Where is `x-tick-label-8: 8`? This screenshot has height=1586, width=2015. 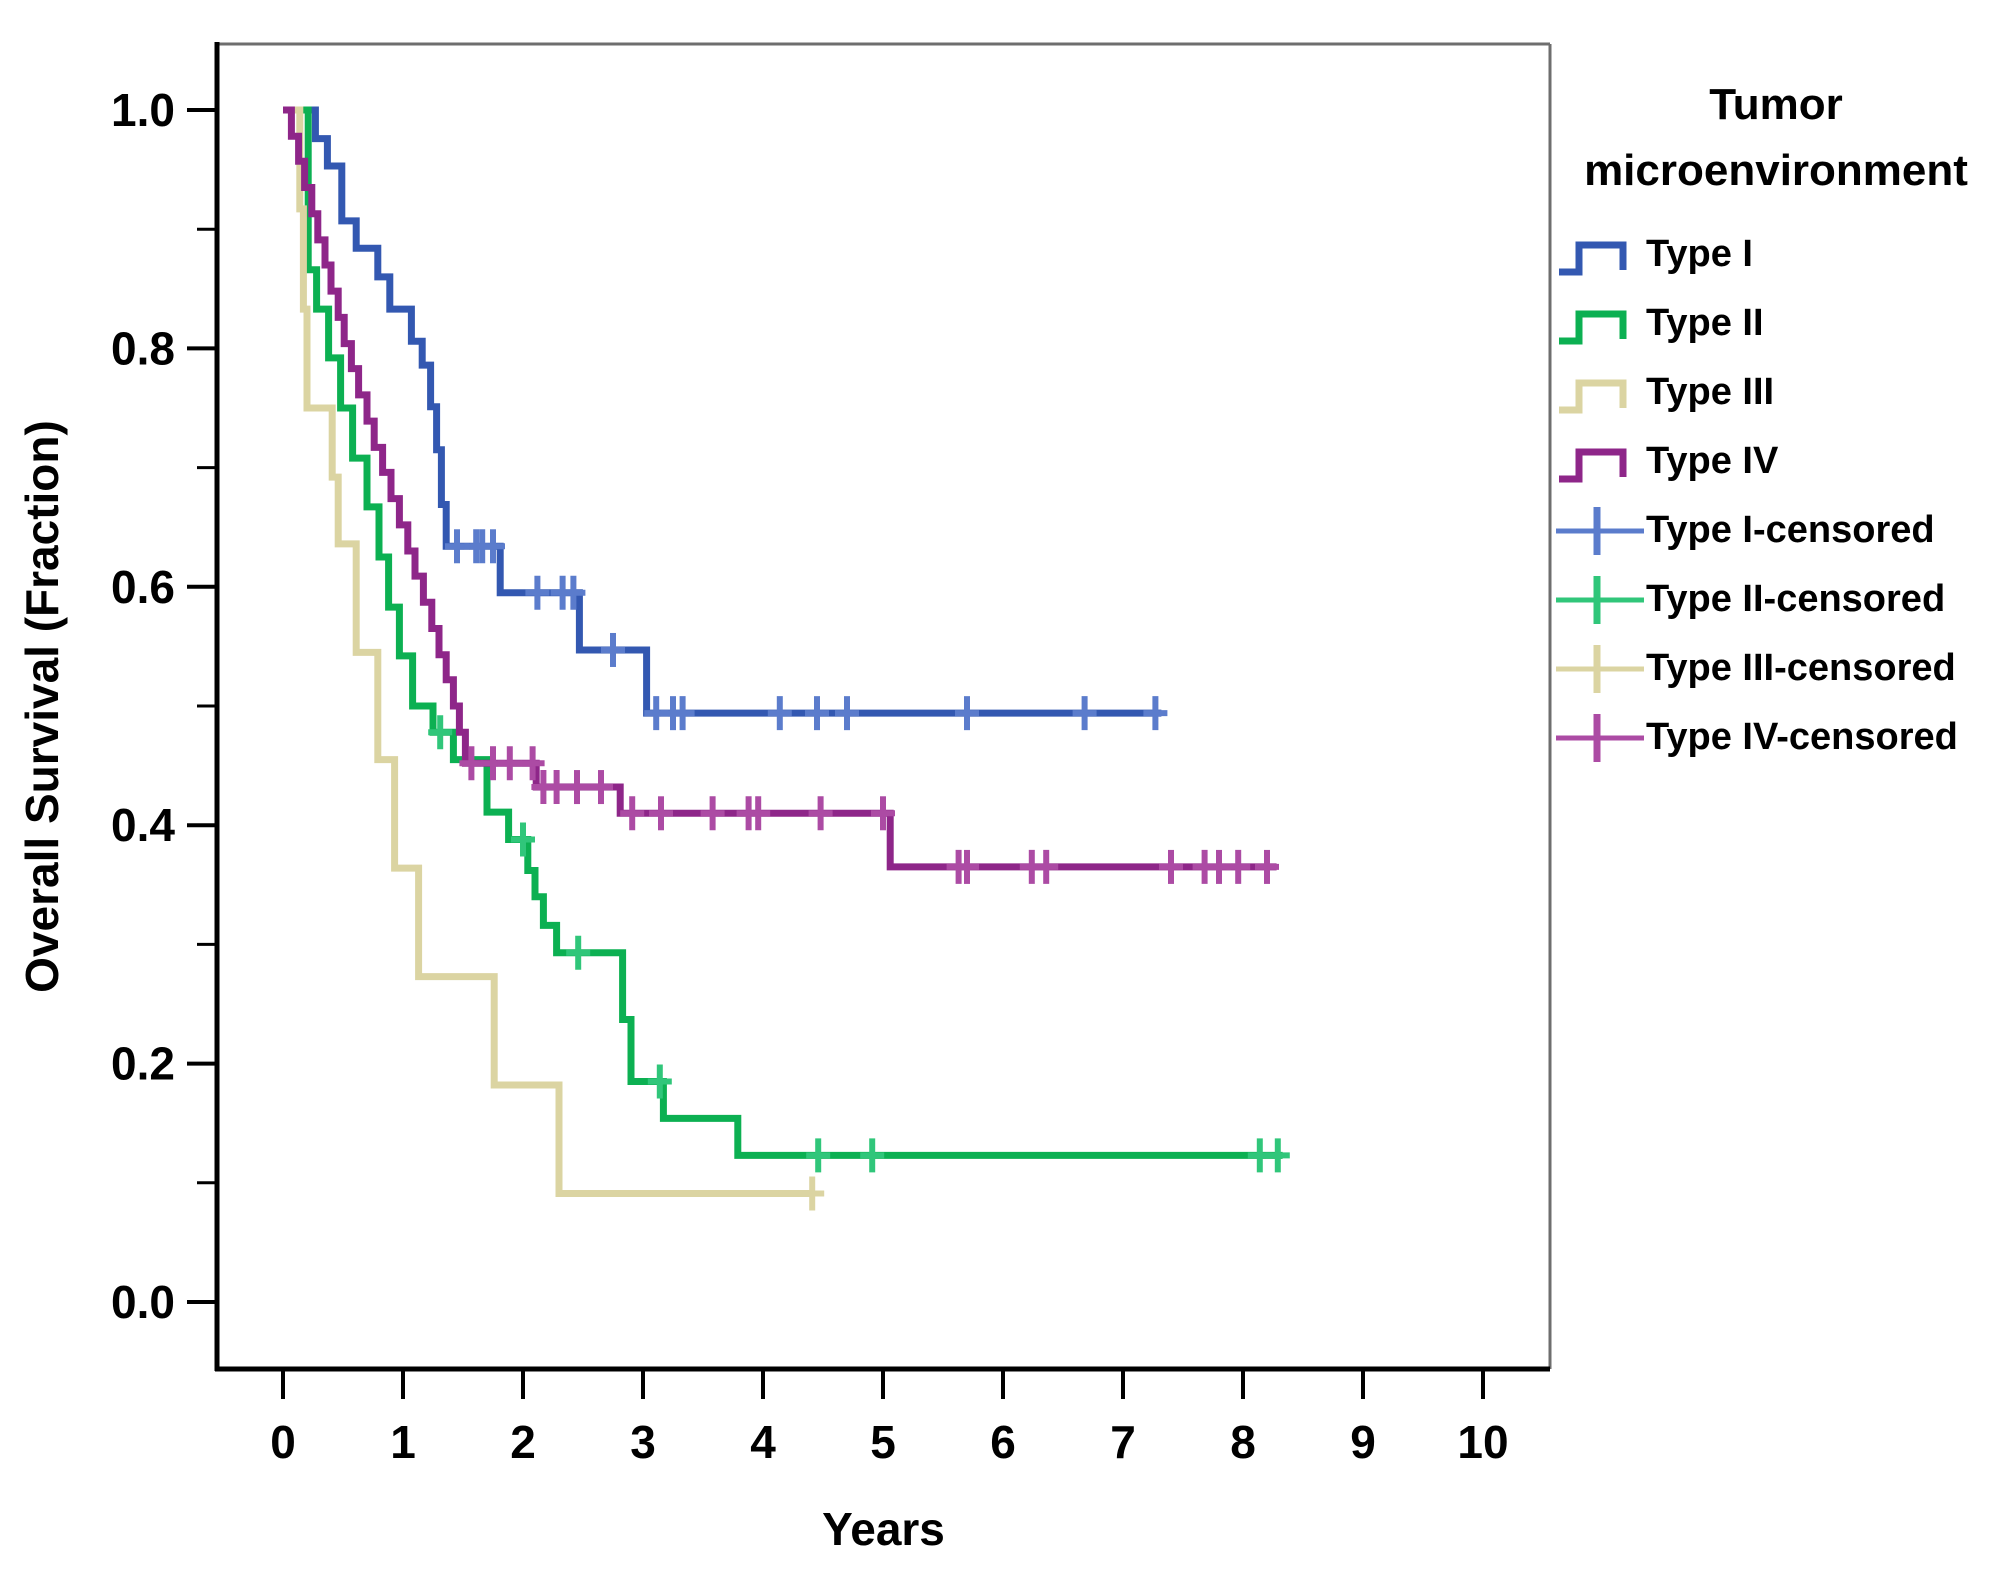
x-tick-label-8: 8 is located at coordinates (1243, 1442).